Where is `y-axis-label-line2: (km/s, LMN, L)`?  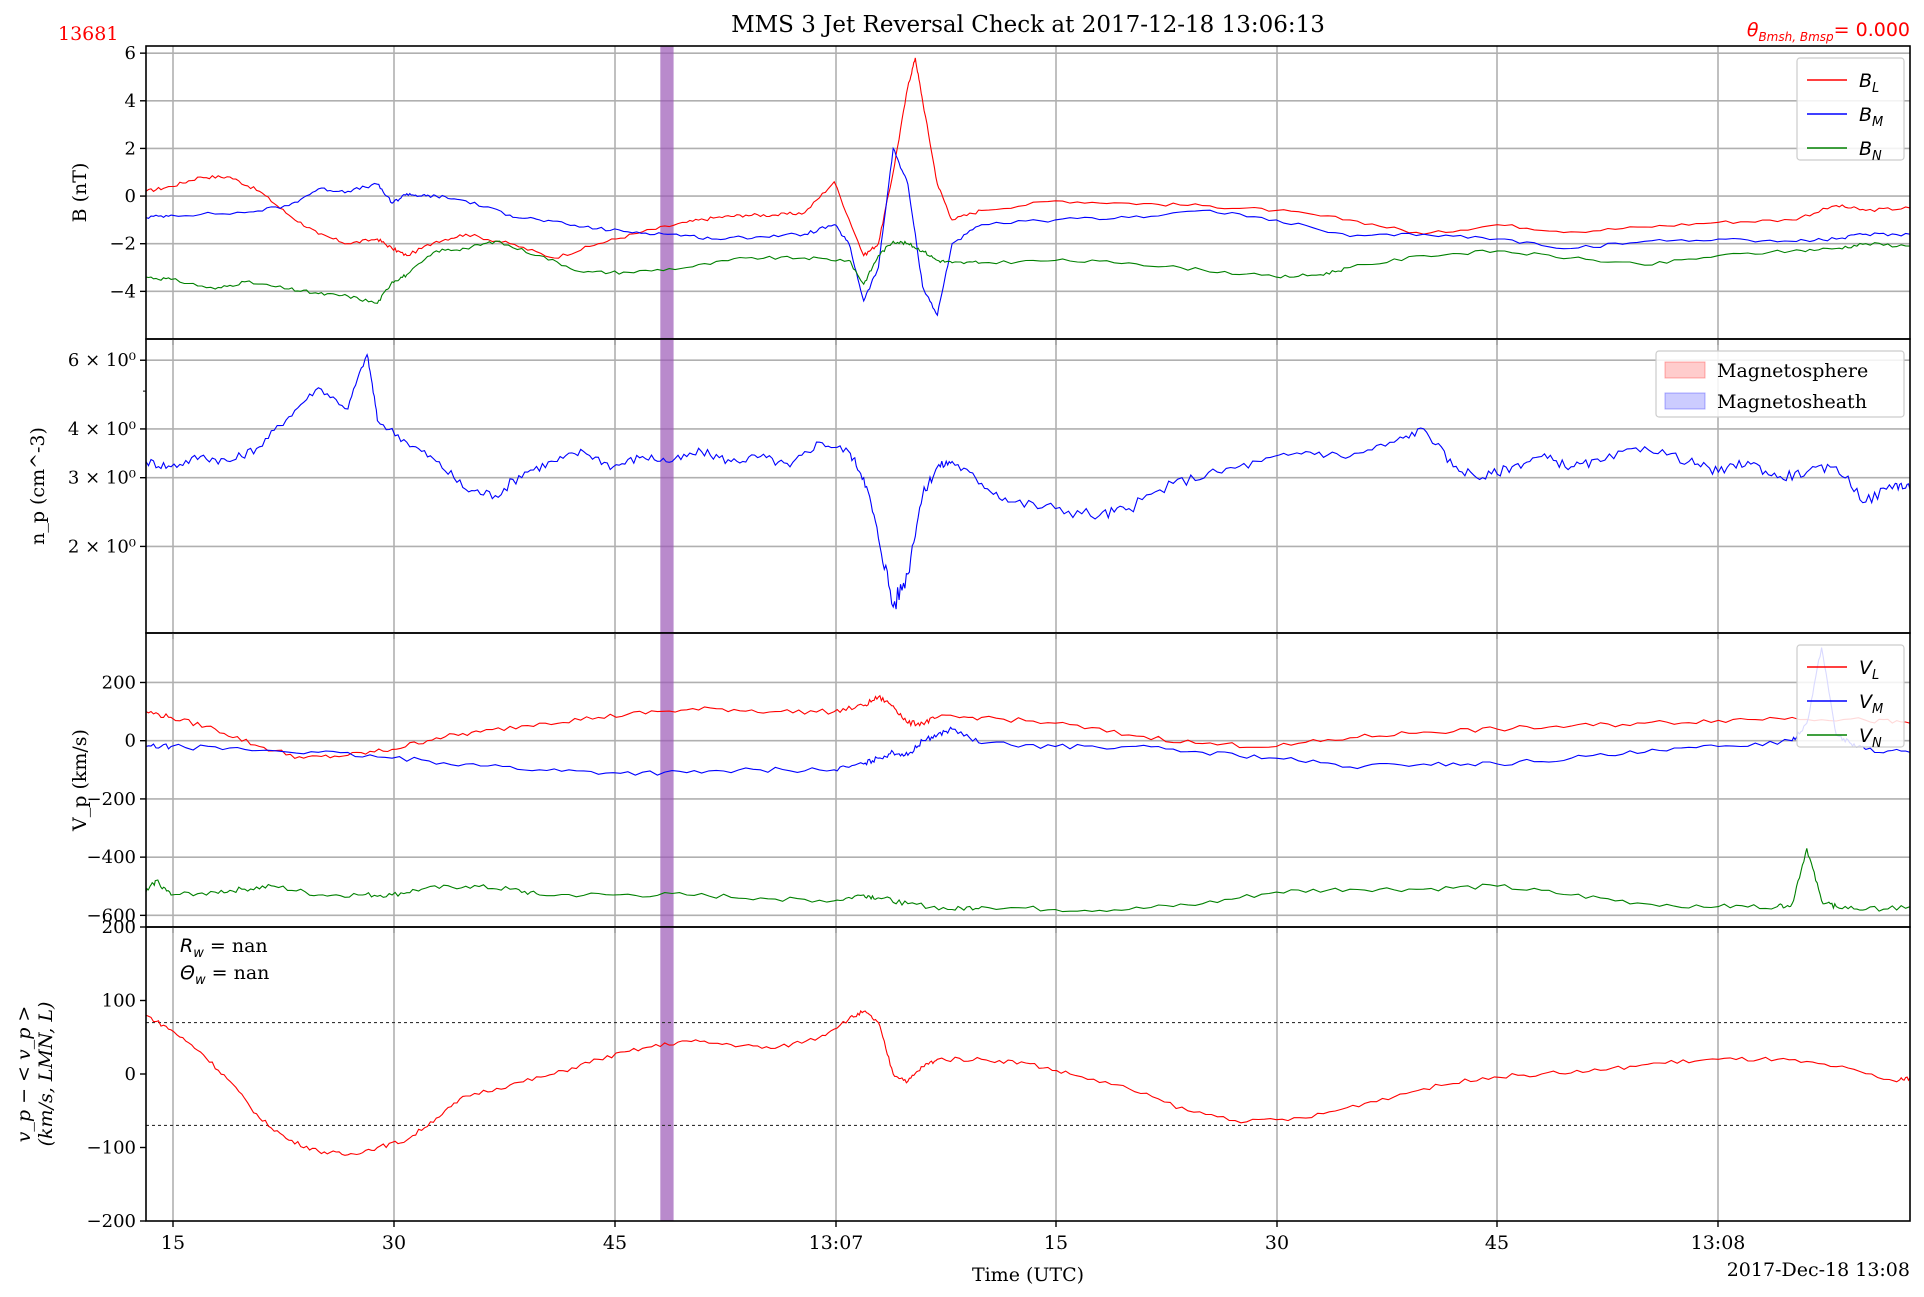 y-axis-label-line2: (km/s, LMN, L) is located at coordinates (46, 1074).